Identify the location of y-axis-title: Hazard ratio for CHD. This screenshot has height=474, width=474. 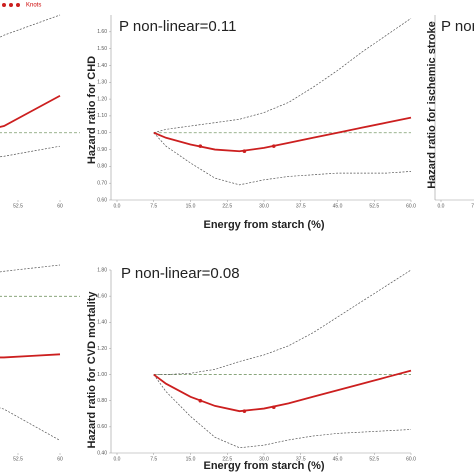
(92, 110).